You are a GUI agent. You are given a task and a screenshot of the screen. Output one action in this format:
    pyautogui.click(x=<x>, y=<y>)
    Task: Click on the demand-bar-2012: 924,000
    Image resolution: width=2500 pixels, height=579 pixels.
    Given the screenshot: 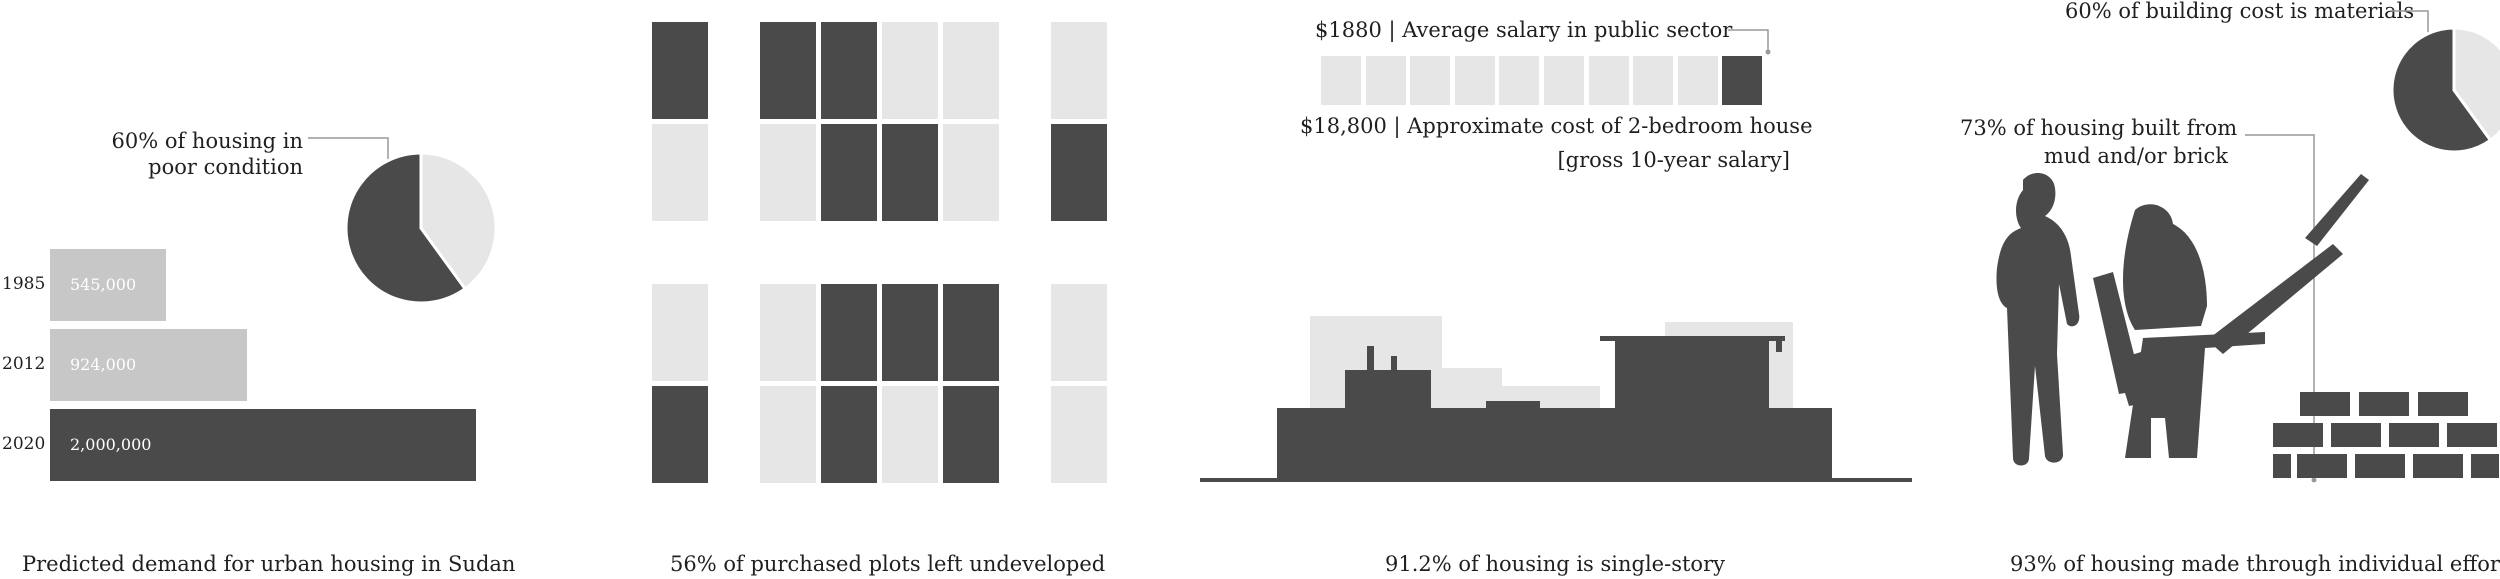 What is the action you would take?
    pyautogui.click(x=148, y=365)
    